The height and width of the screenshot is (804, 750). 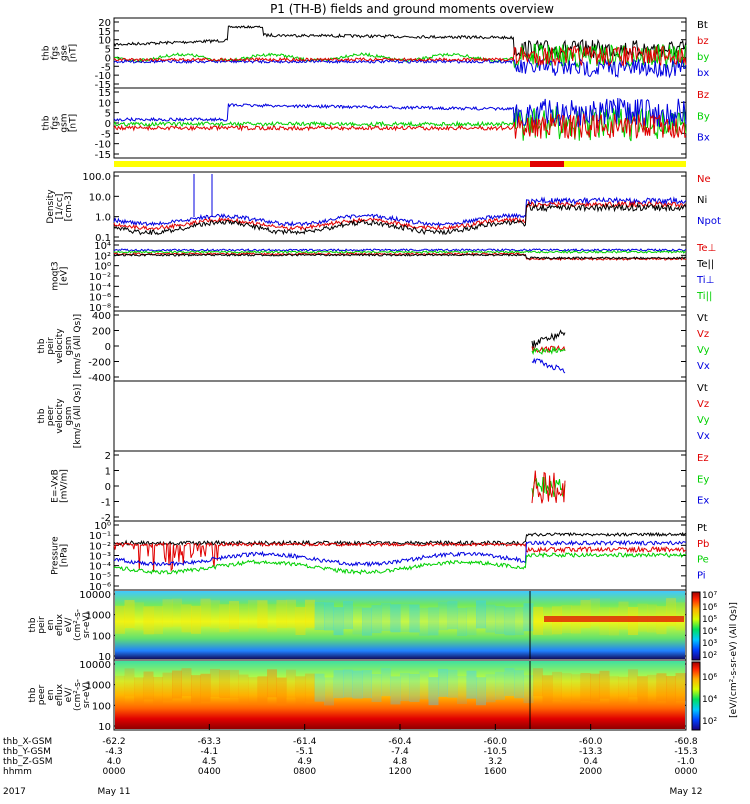 What do you see at coordinates (705, 264) in the screenshot?
I see `legend-Te||: Te||` at bounding box center [705, 264].